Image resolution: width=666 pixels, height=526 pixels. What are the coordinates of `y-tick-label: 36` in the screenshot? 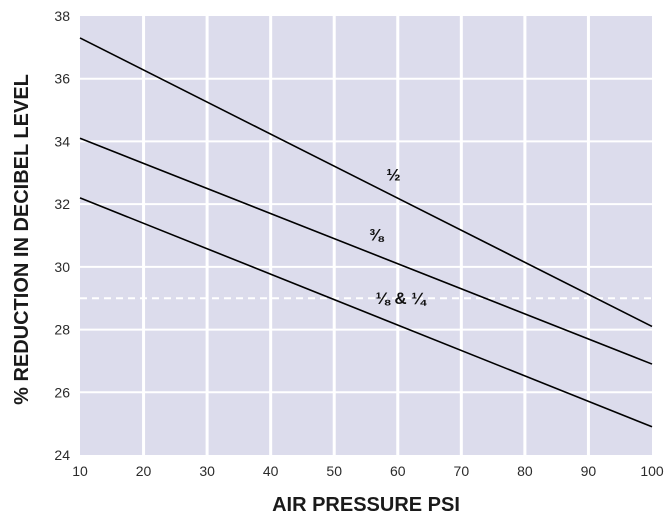 It's located at (62, 79).